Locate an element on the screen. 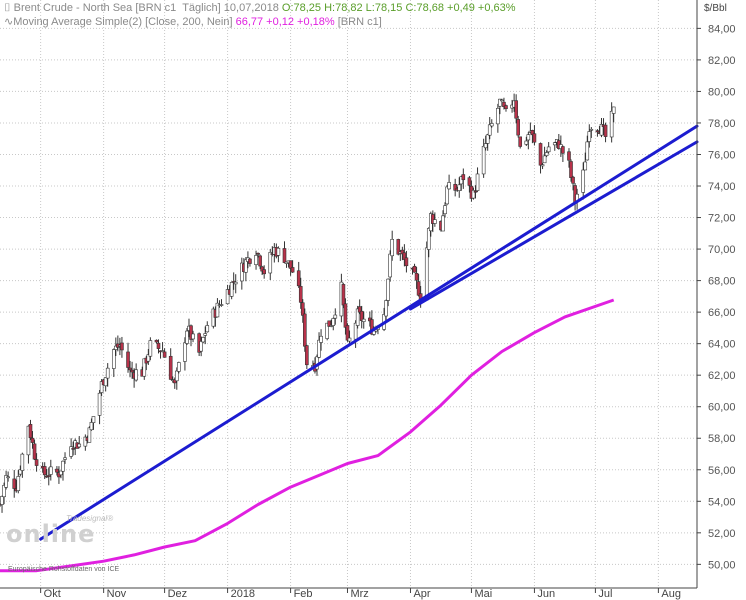 This screenshot has width=746, height=600. x-axis: Okt Nov Dez 2018 Feb Mrz Apr Mai Jun Jul Aug is located at coordinates (348, 593).